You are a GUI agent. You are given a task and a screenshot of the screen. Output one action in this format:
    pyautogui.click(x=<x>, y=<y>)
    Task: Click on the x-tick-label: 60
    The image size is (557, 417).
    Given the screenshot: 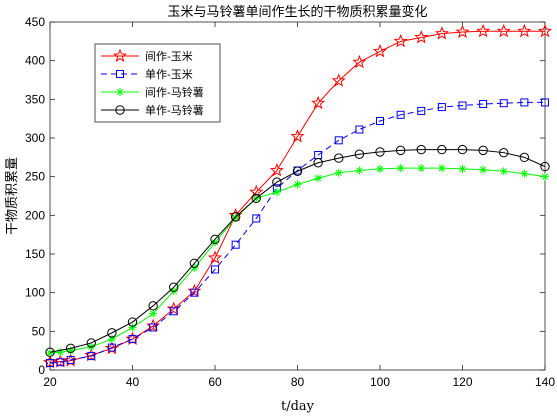 What is the action you would take?
    pyautogui.click(x=215, y=382)
    